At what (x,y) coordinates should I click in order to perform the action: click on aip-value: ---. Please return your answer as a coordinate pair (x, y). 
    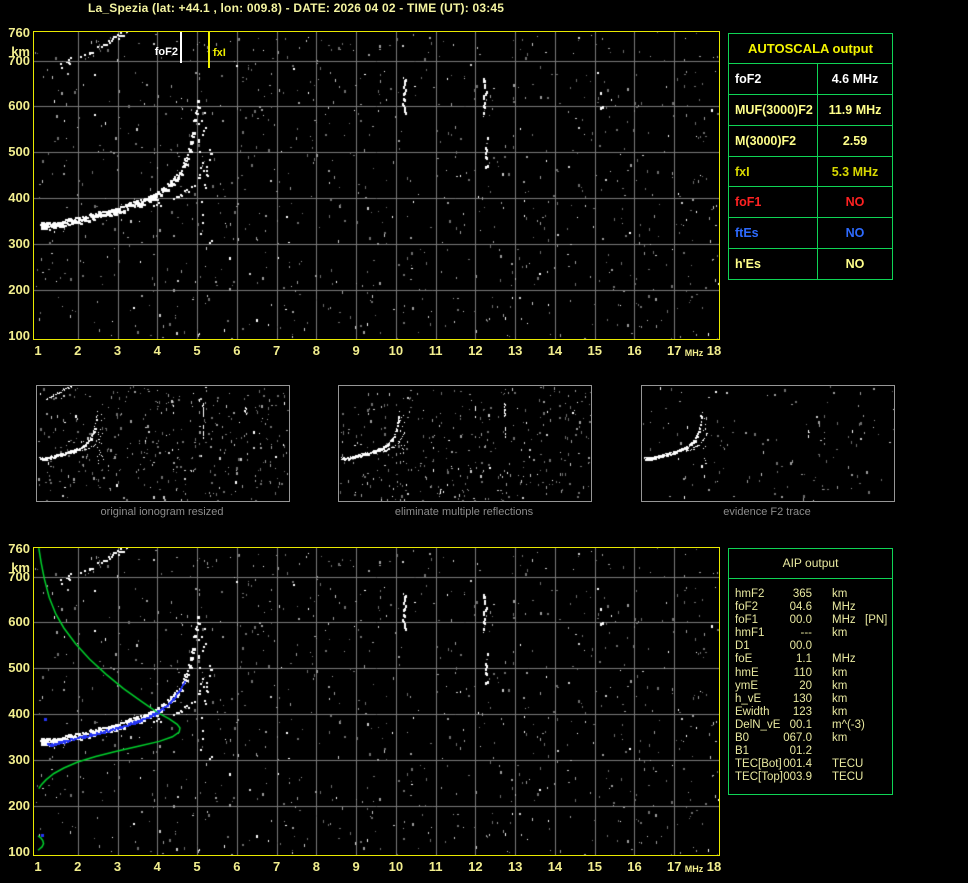
    Looking at the image, I should click on (806, 633).